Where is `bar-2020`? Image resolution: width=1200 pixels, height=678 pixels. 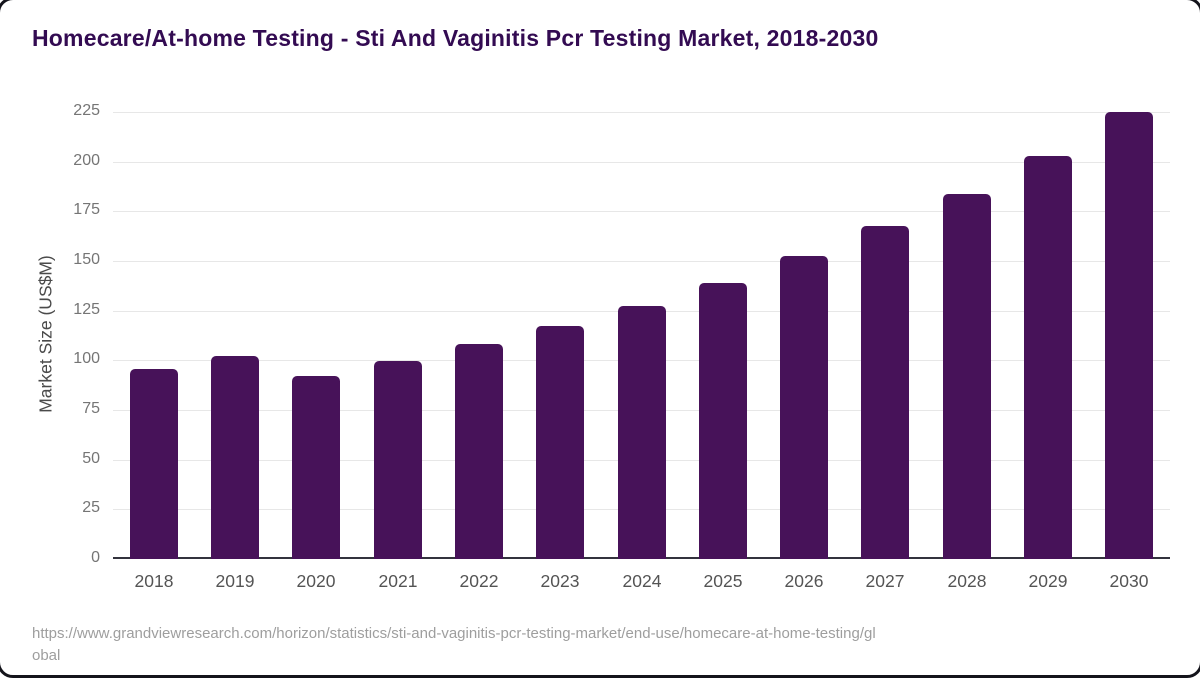
bar-2020 is located at coordinates (316, 467).